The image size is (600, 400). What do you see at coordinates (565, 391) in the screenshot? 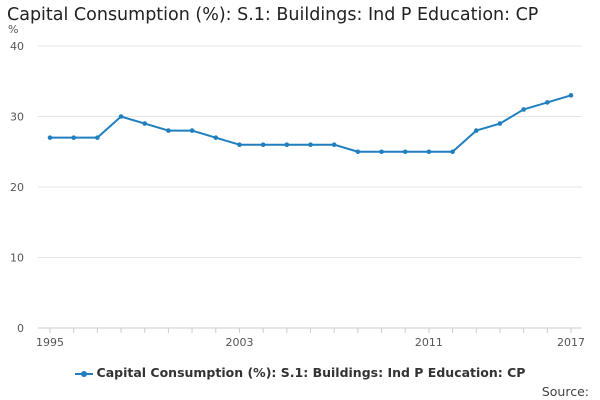
I see `source-label: Source:` at bounding box center [565, 391].